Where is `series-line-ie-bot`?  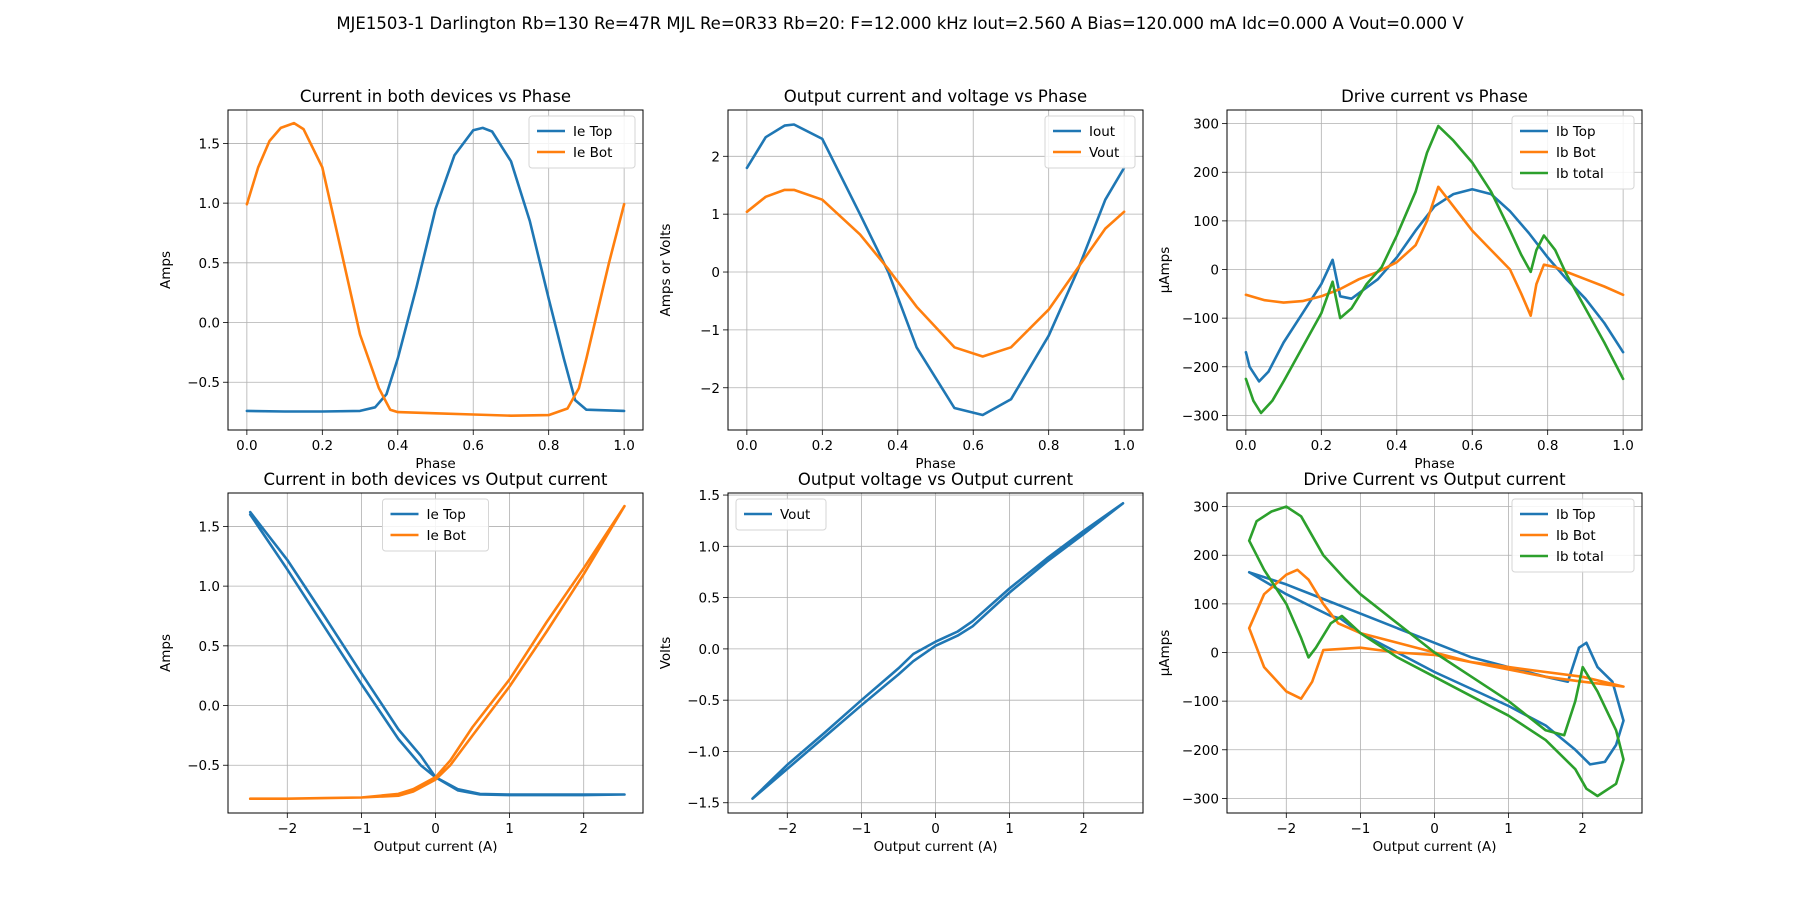
series-line-ie-bot is located at coordinates (437, 652).